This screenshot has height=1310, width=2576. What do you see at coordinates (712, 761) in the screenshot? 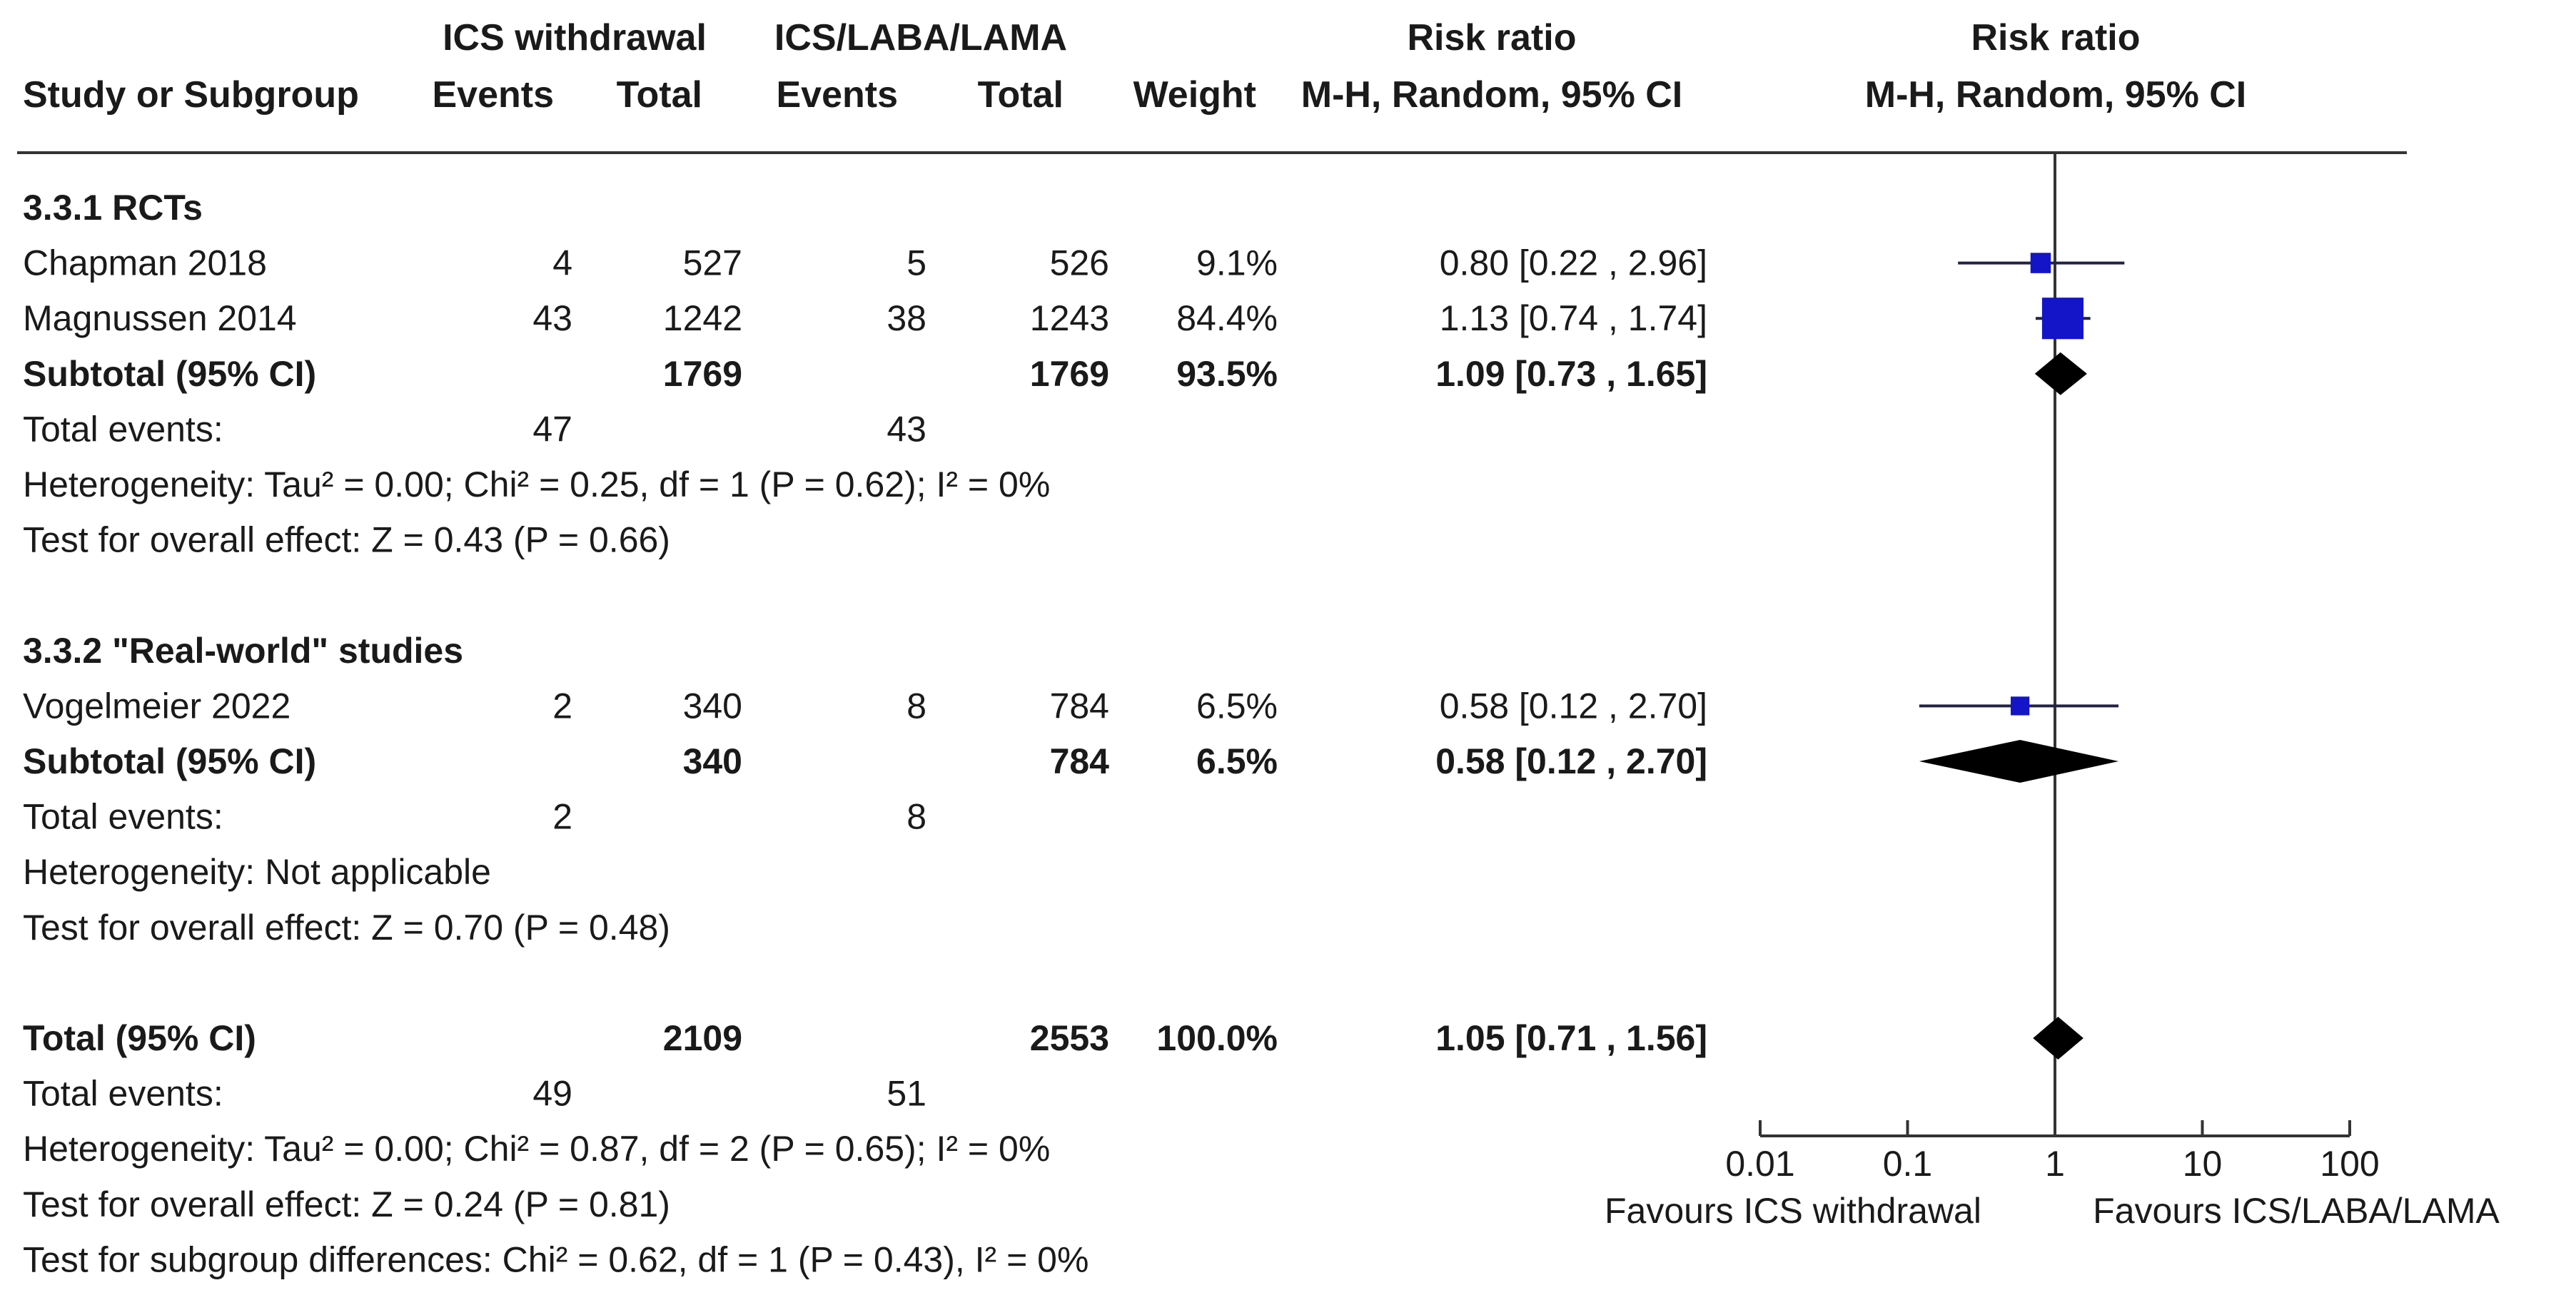
I see `subtotal-total-group1: 340` at bounding box center [712, 761].